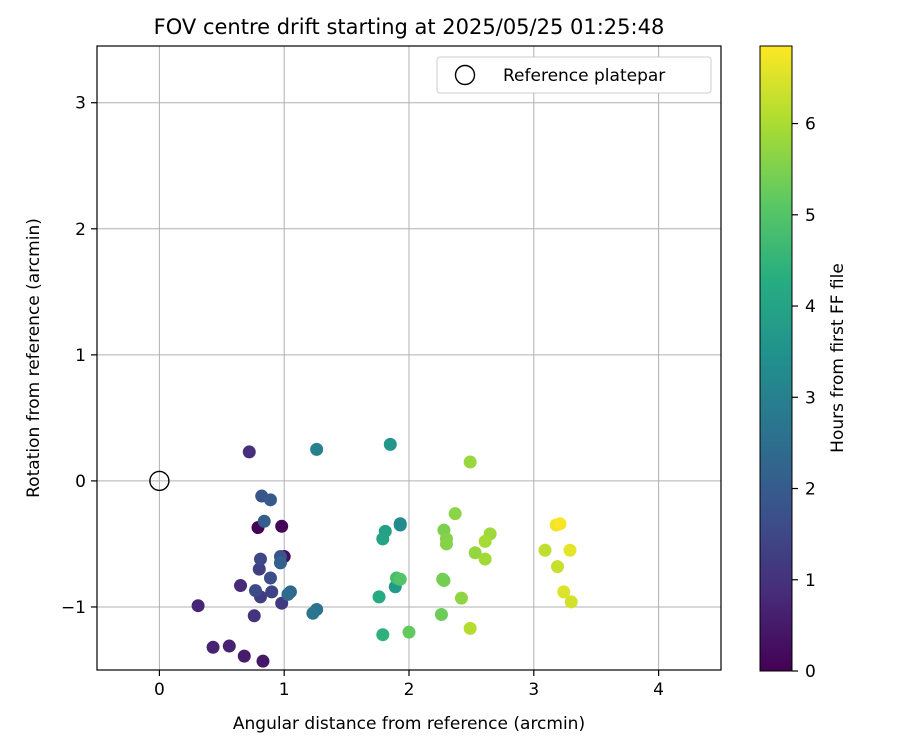  What do you see at coordinates (584, 76) in the screenshot?
I see `legend-entry-reference: Reference platepar` at bounding box center [584, 76].